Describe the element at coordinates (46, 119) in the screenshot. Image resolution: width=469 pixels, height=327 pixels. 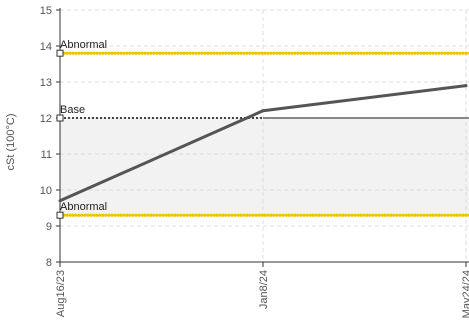
I see `y-tick-label: 12` at that location.